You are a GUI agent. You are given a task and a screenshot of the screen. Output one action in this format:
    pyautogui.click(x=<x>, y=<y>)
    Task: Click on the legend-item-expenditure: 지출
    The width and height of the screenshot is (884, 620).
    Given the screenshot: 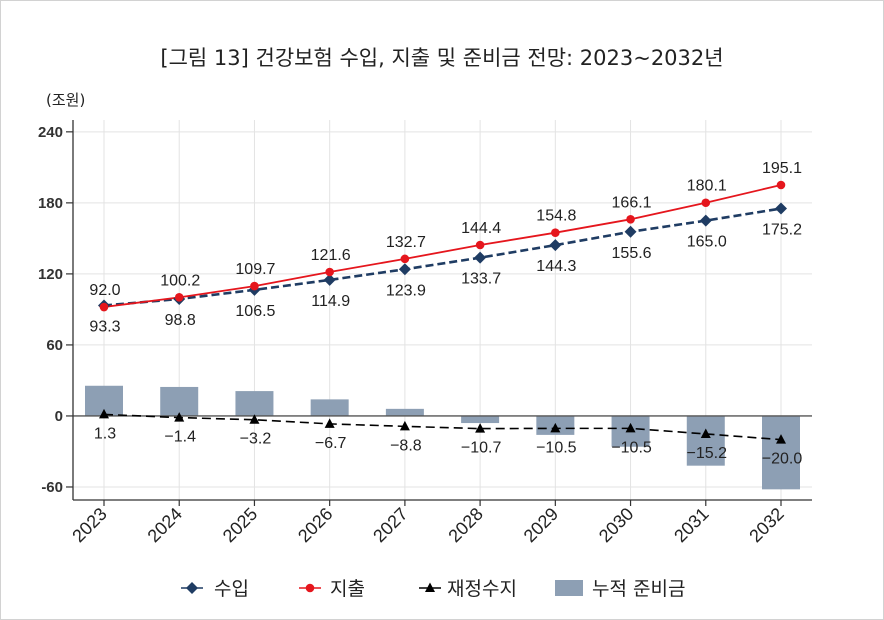 What is the action you would take?
    pyautogui.click(x=332, y=589)
    